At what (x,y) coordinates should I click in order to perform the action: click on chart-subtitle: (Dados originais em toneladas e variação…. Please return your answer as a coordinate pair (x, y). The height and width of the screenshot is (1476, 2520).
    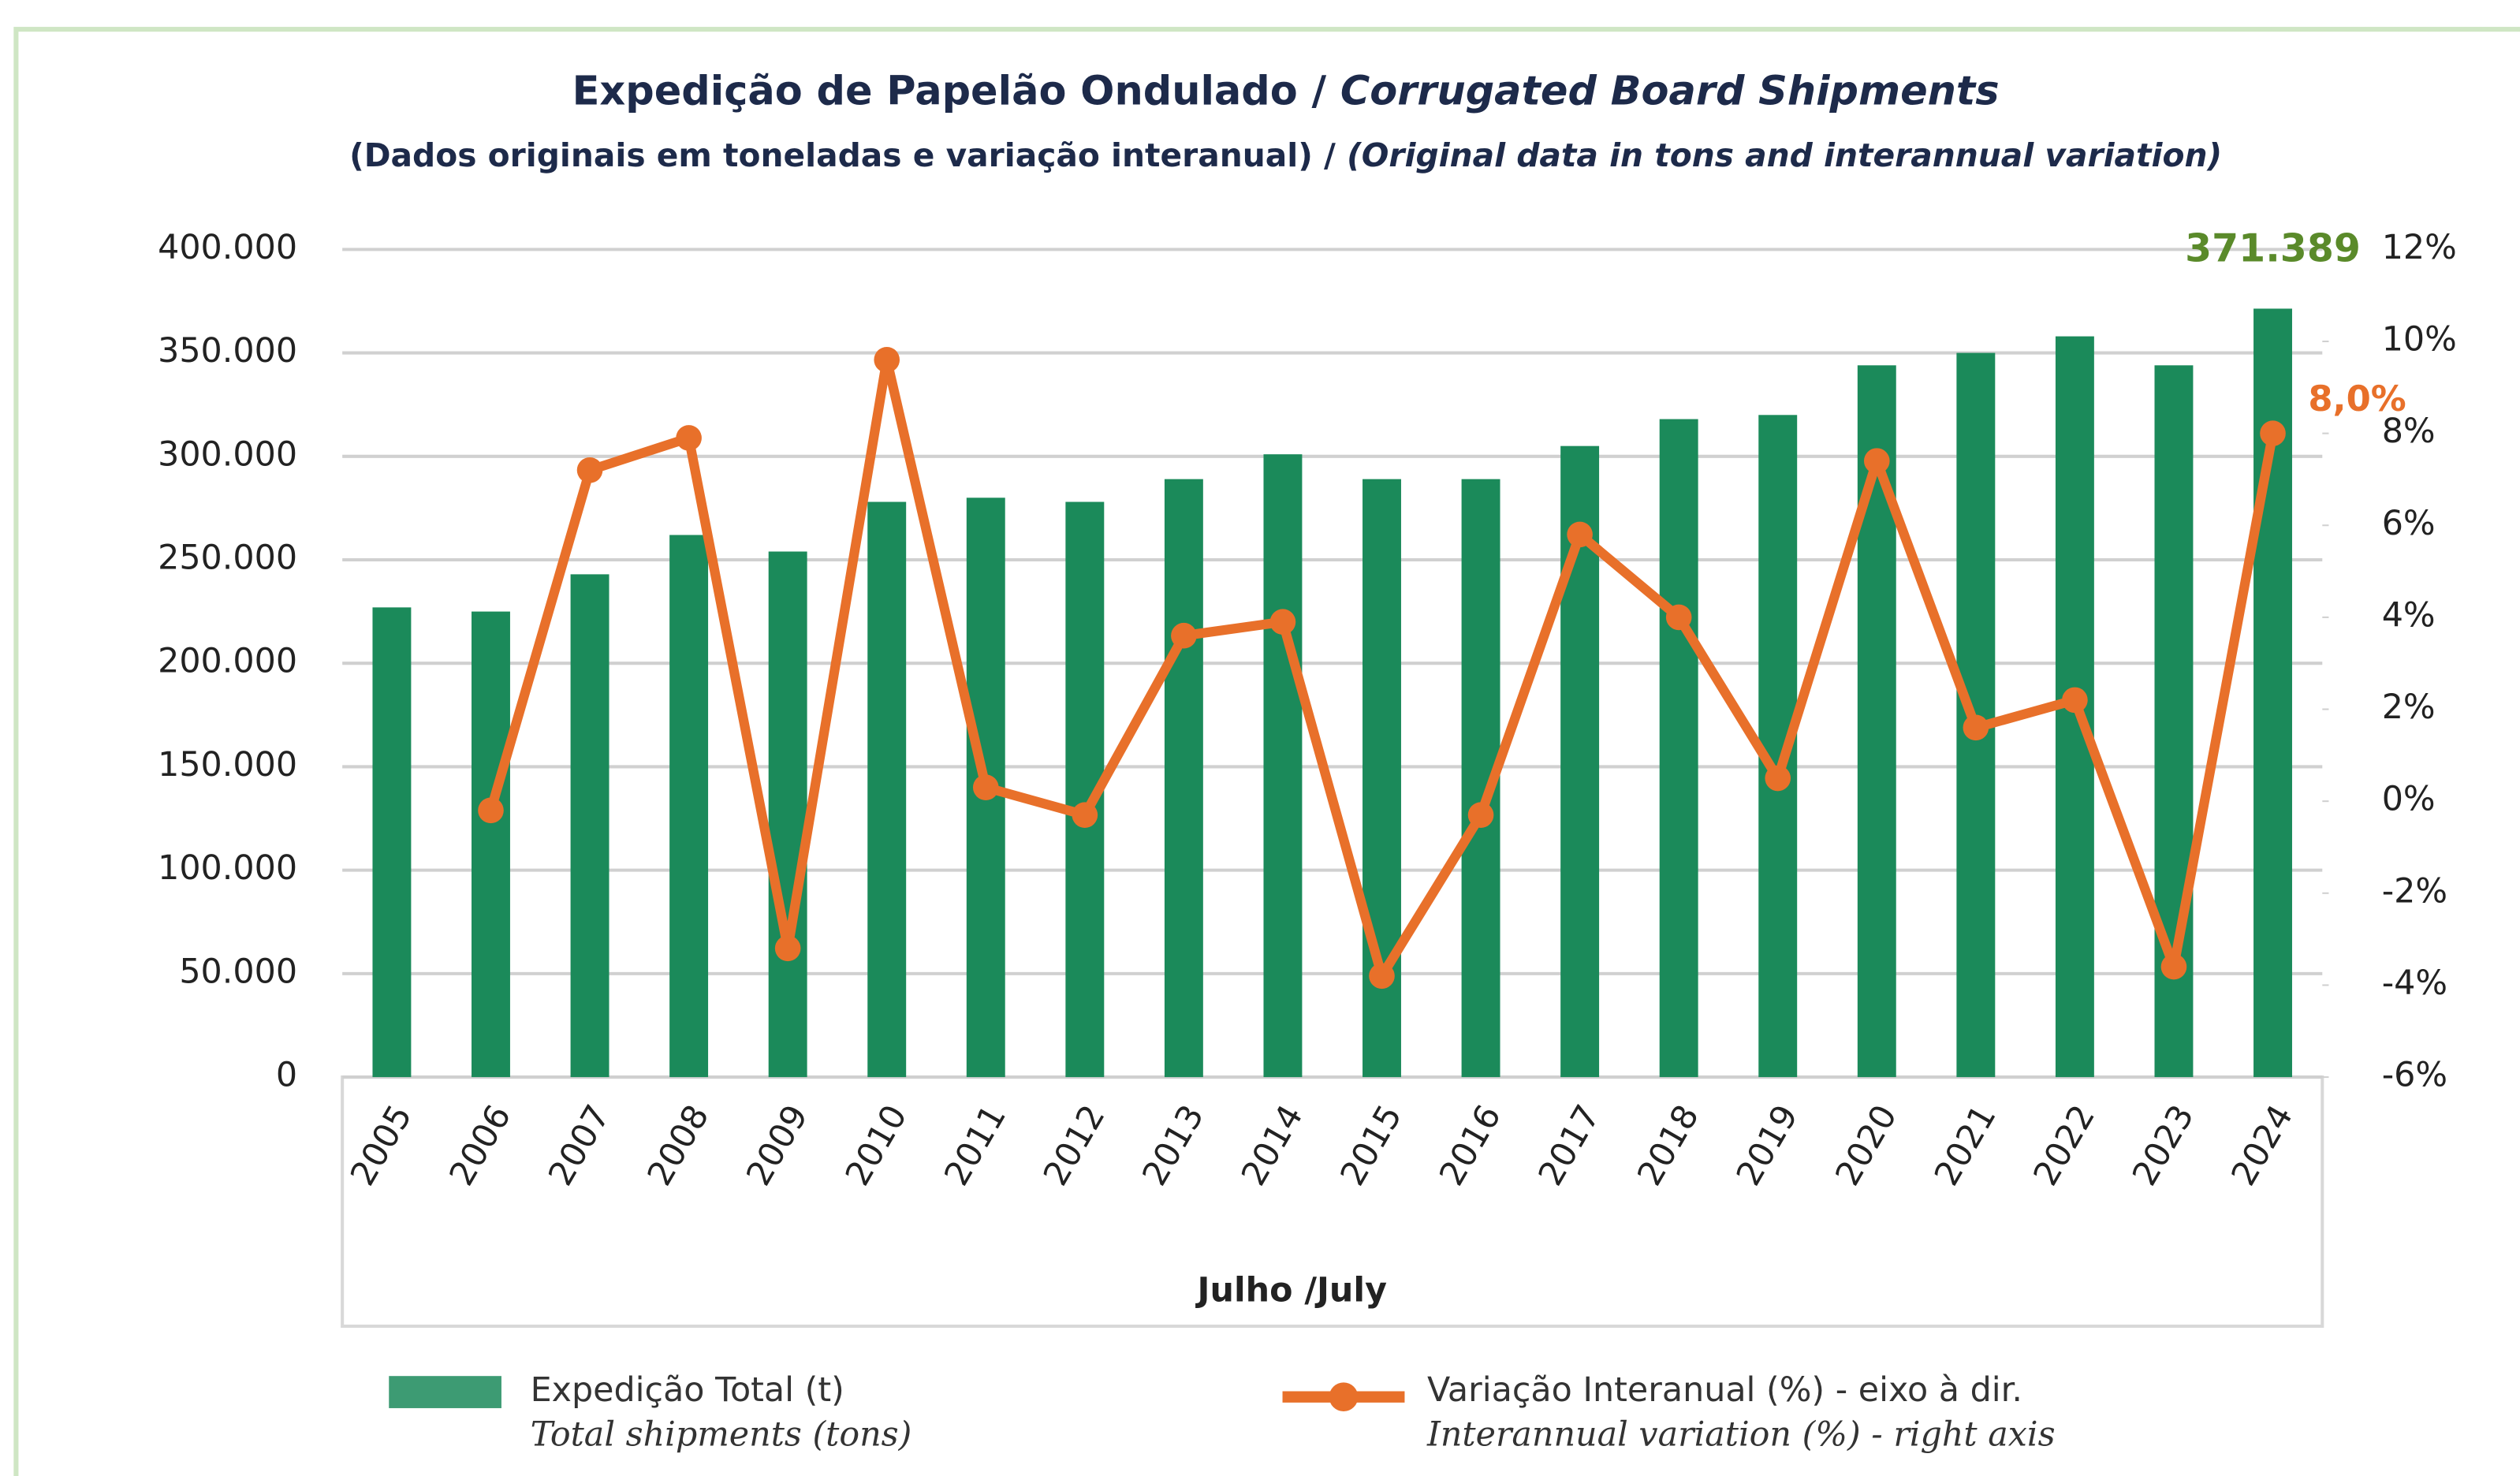
    Looking at the image, I should click on (1285, 155).